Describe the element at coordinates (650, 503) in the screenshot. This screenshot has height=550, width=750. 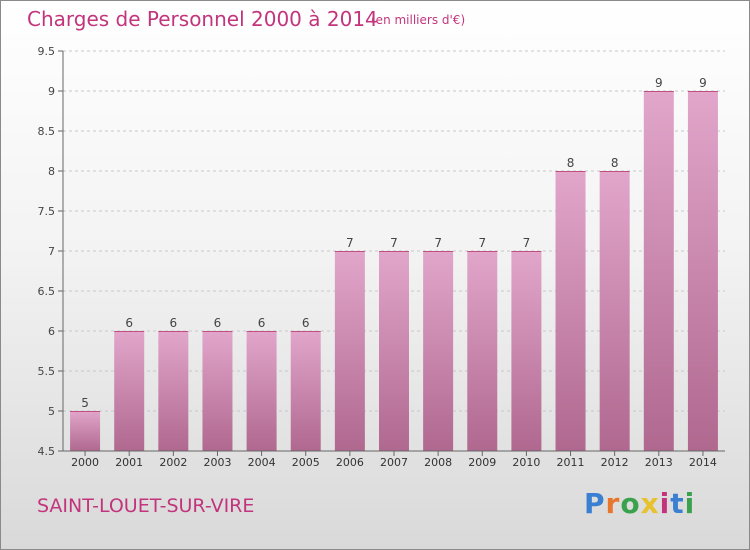
I see `logo-letter: x` at that location.